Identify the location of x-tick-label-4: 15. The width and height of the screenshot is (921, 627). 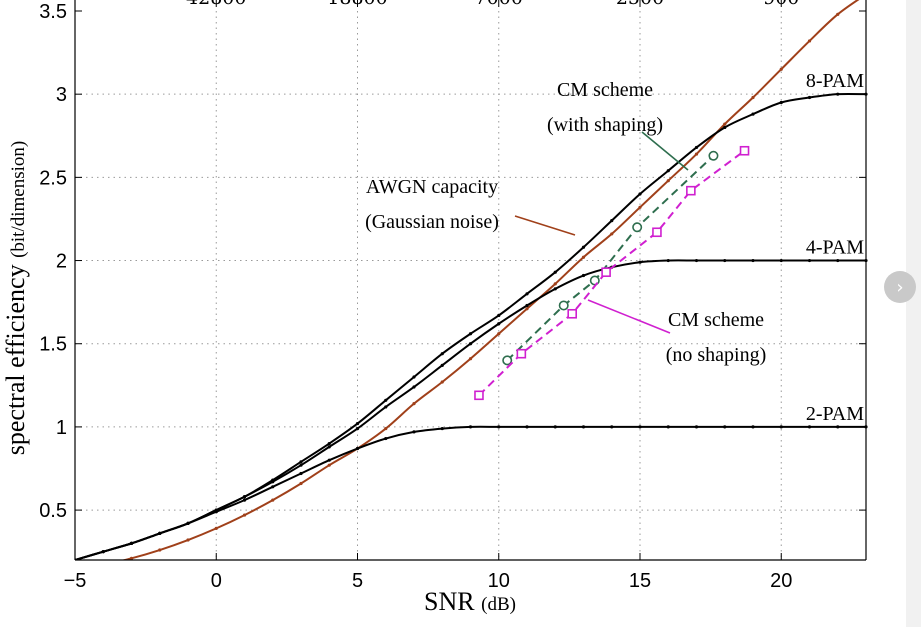
(640, 581).